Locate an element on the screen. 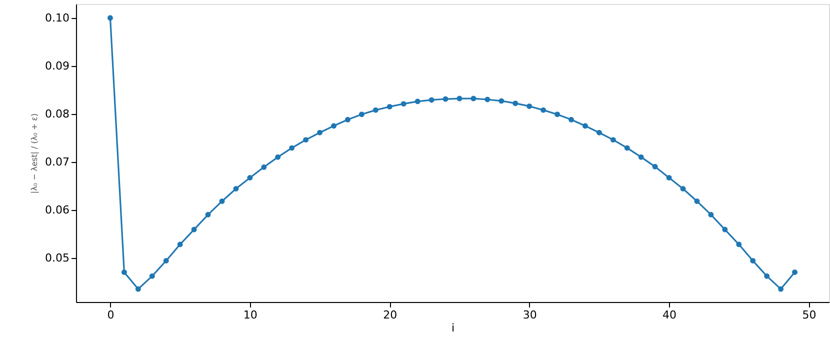 The height and width of the screenshot is (344, 830). x-tick-label: 10 is located at coordinates (250, 315).